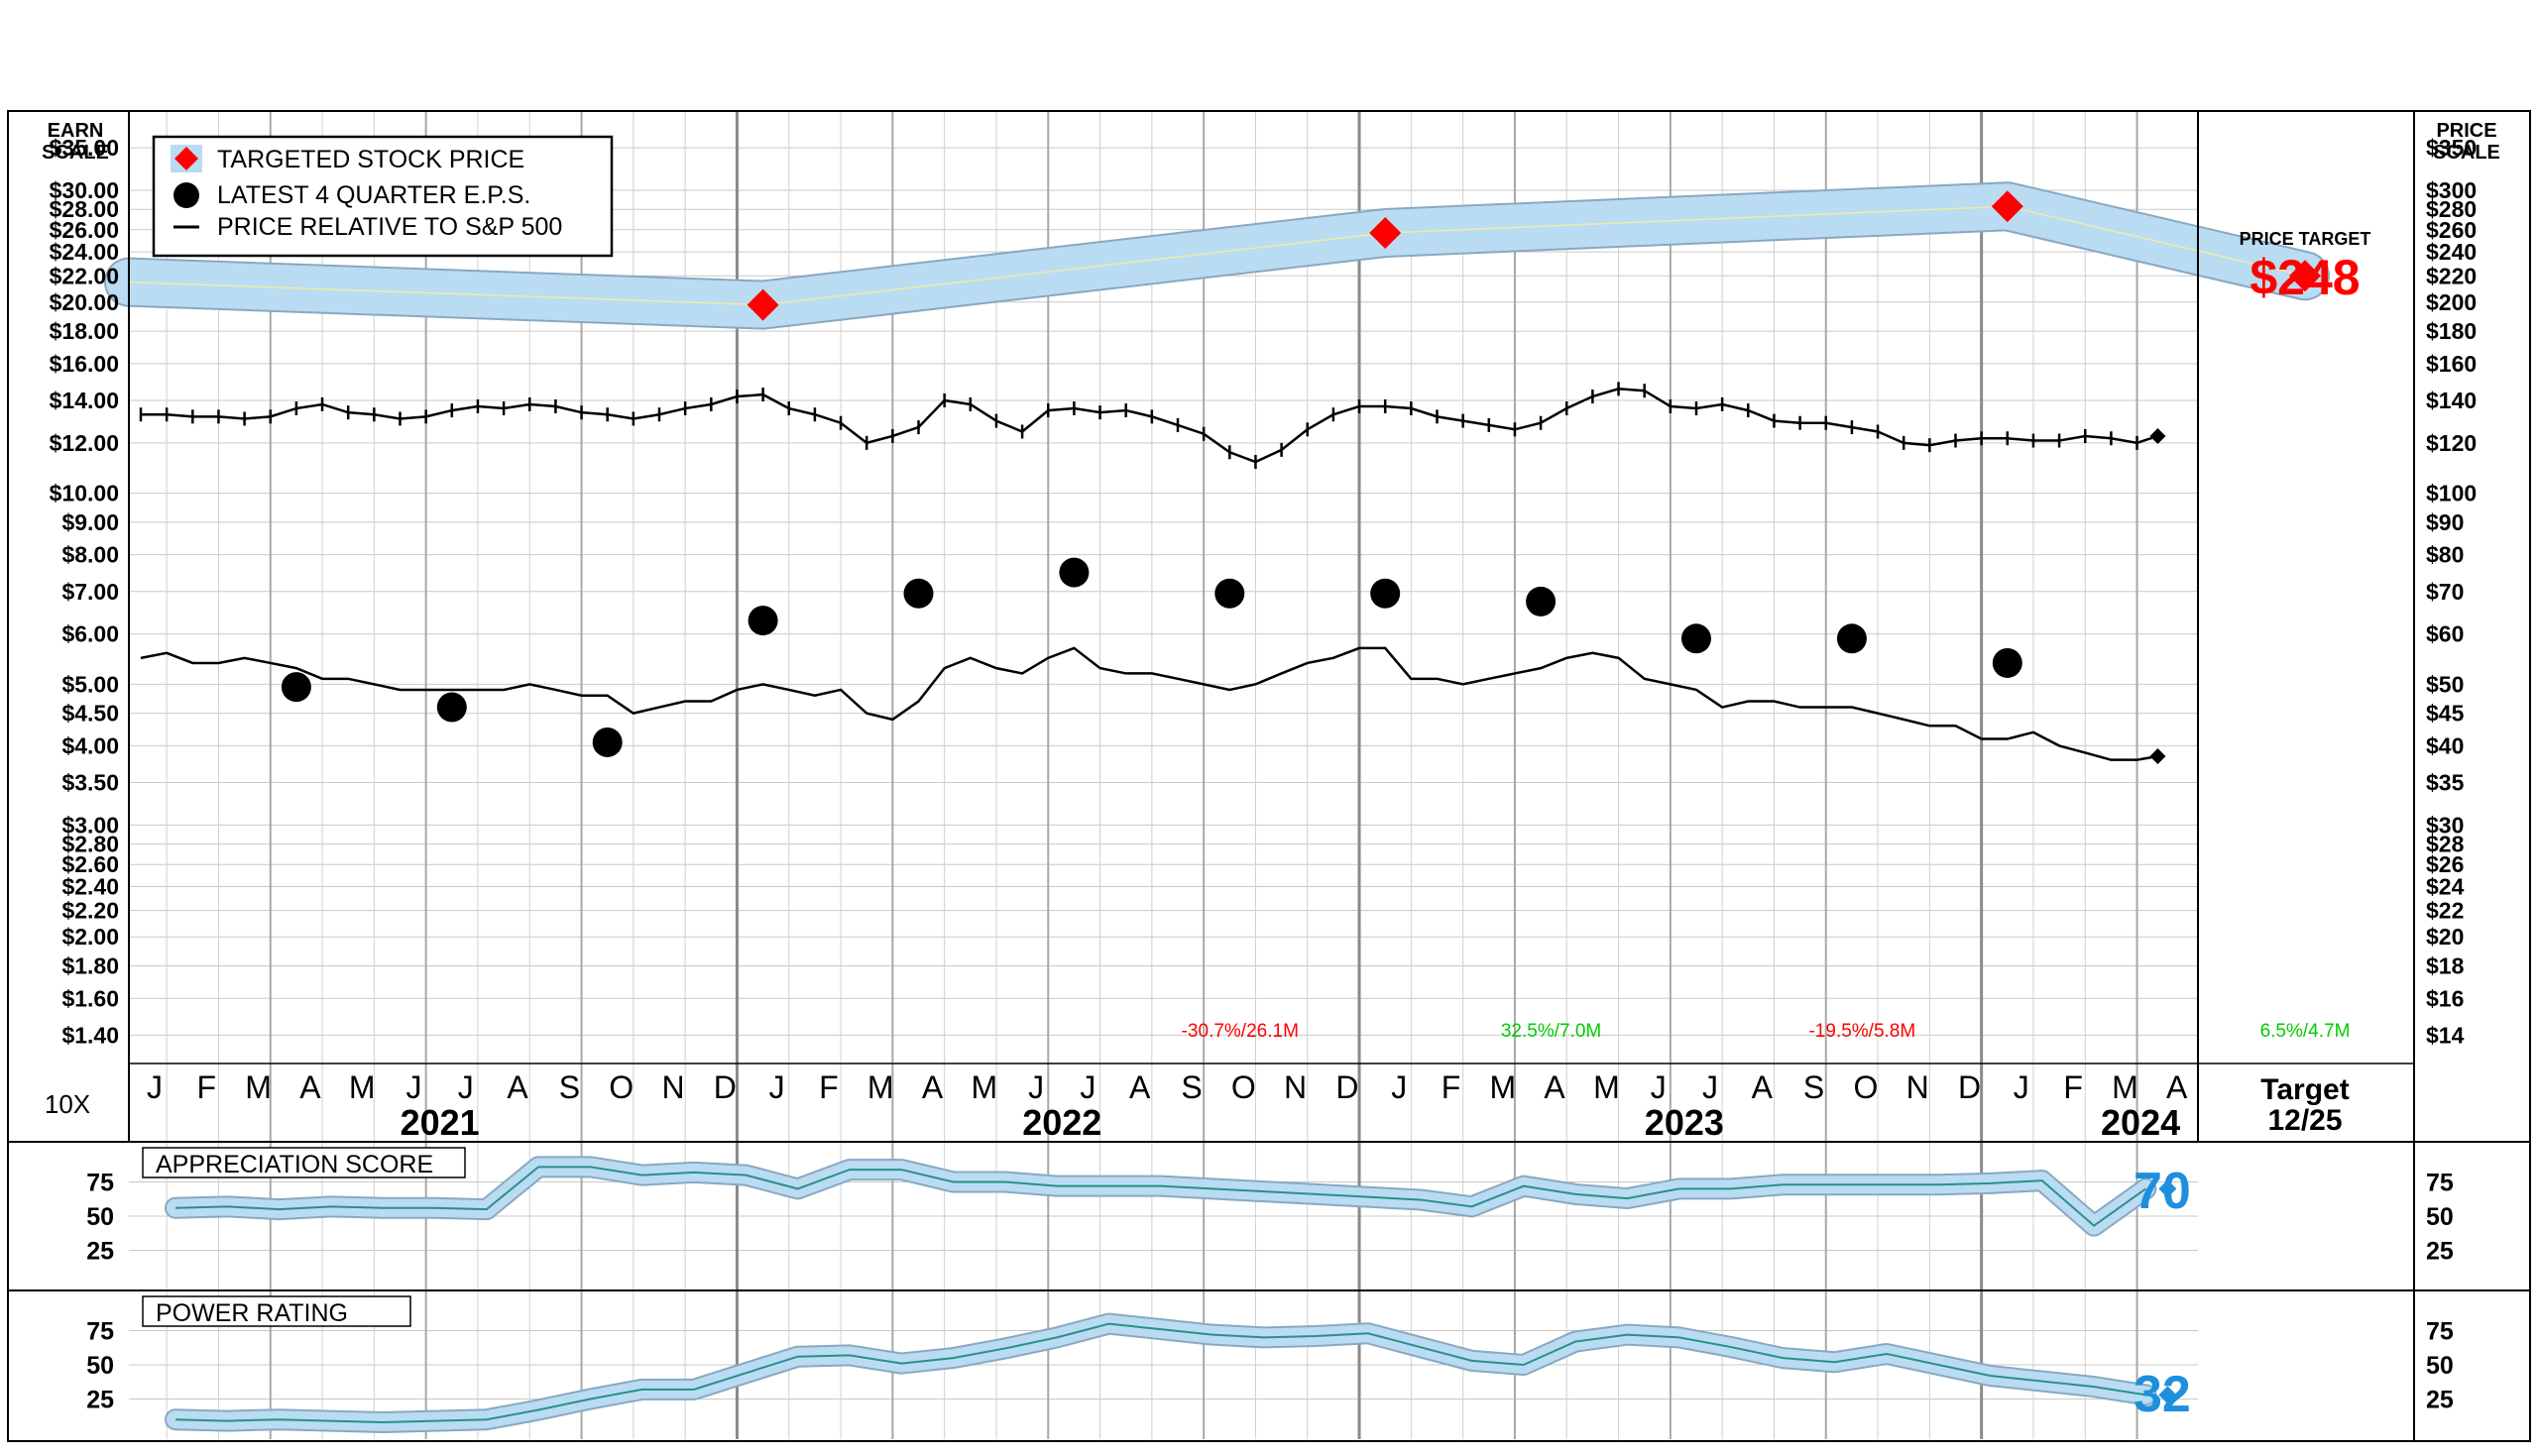  What do you see at coordinates (90, 998) in the screenshot?
I see `earn-tick-label: $1.60` at bounding box center [90, 998].